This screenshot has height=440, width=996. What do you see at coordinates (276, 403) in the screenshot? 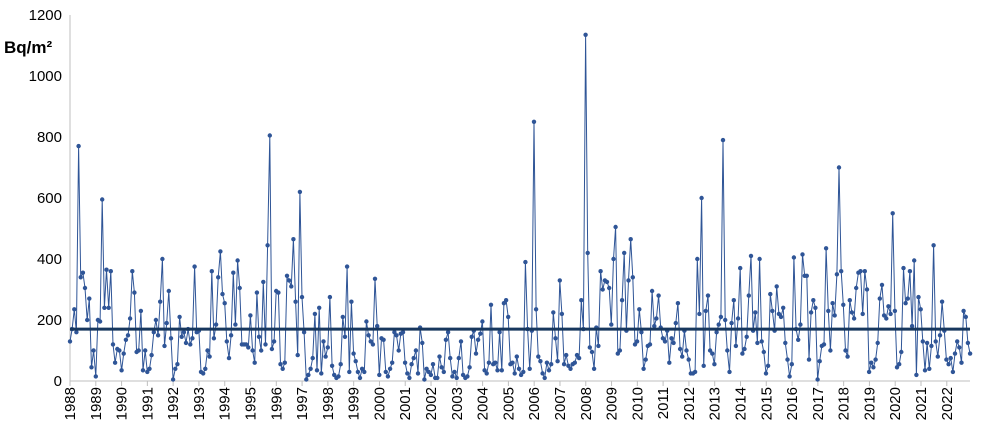
I see `x-tick-label: 1996` at bounding box center [276, 403].